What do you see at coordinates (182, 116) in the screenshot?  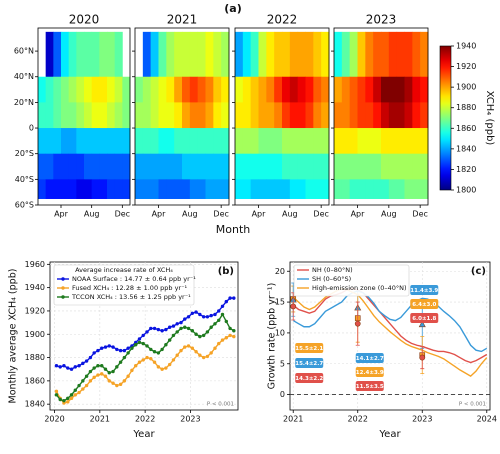 I see `panel-frame` at bounding box center [182, 116].